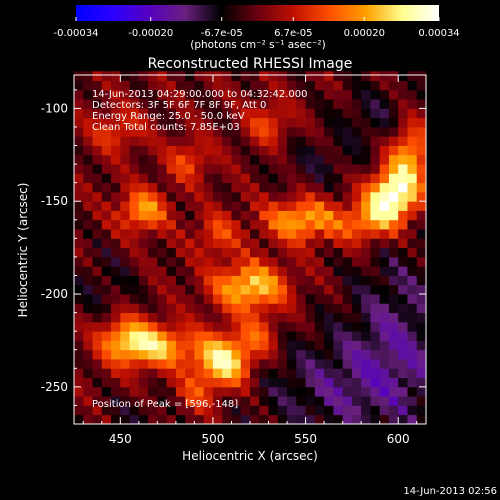  What do you see at coordinates (438, 33) in the screenshot?
I see `colorbar-tick-label: 0.00034` at bounding box center [438, 33].